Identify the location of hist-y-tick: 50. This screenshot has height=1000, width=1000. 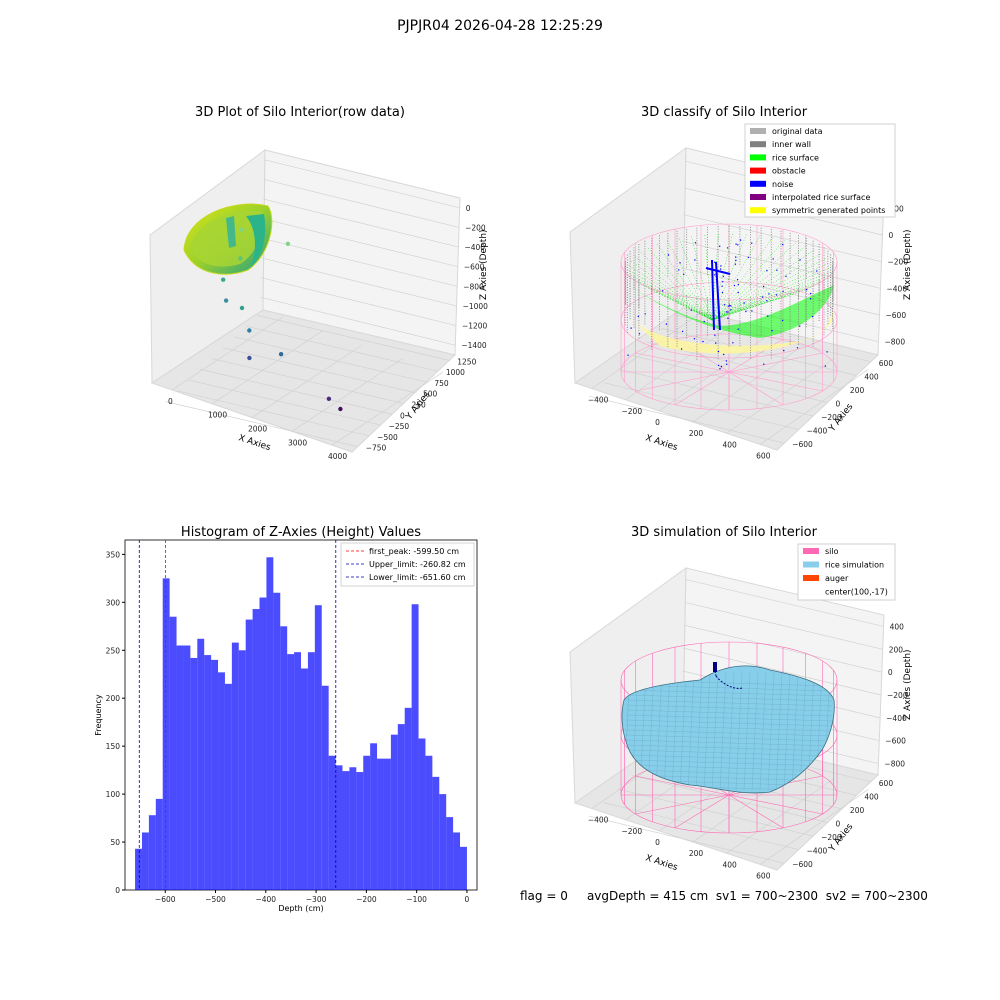
(115, 842).